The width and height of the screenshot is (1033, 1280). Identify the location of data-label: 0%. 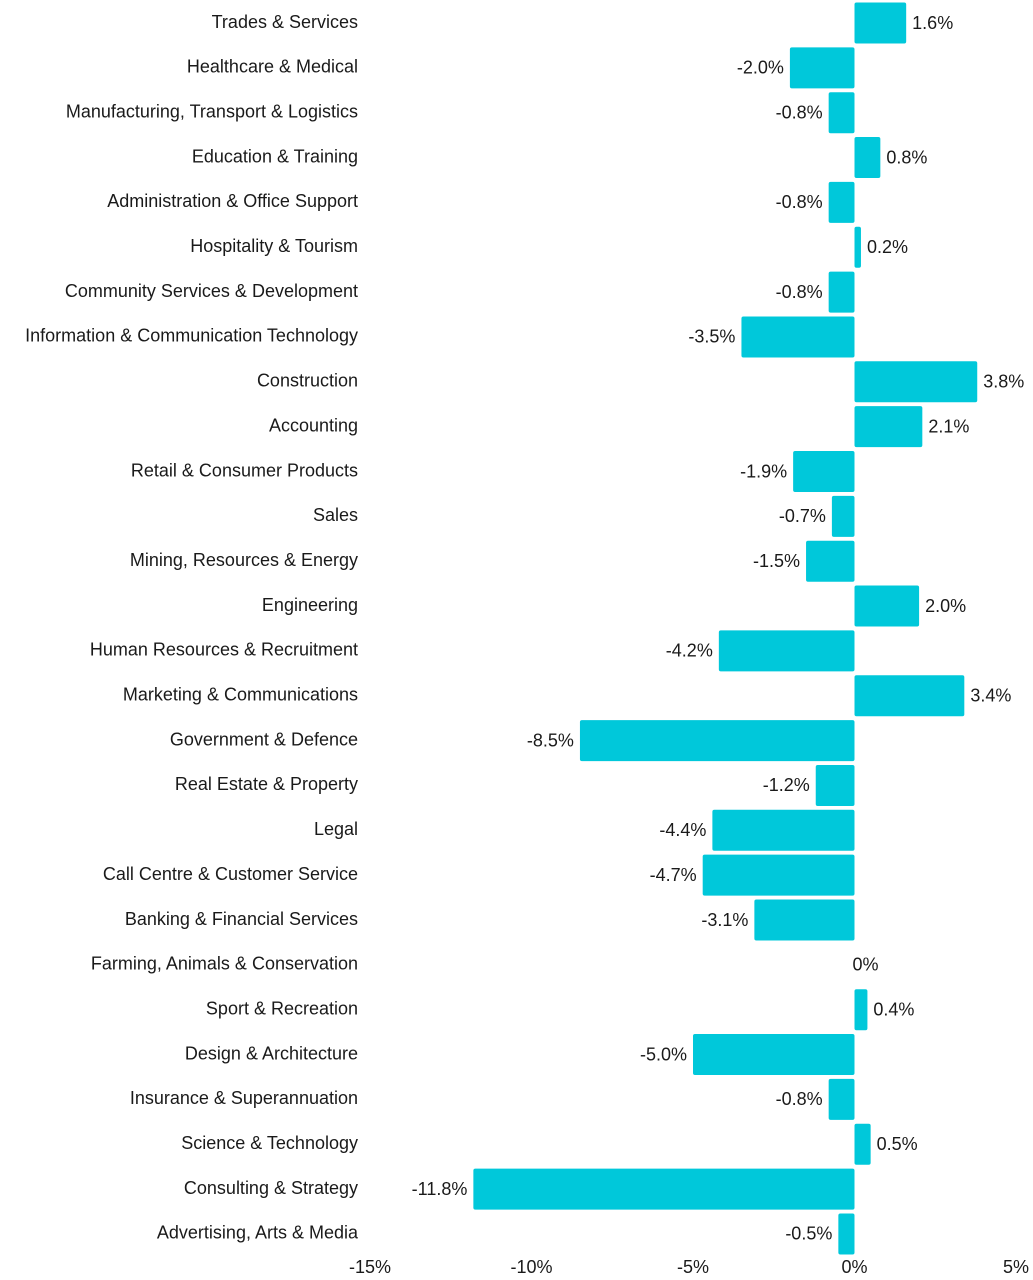
(866, 965).